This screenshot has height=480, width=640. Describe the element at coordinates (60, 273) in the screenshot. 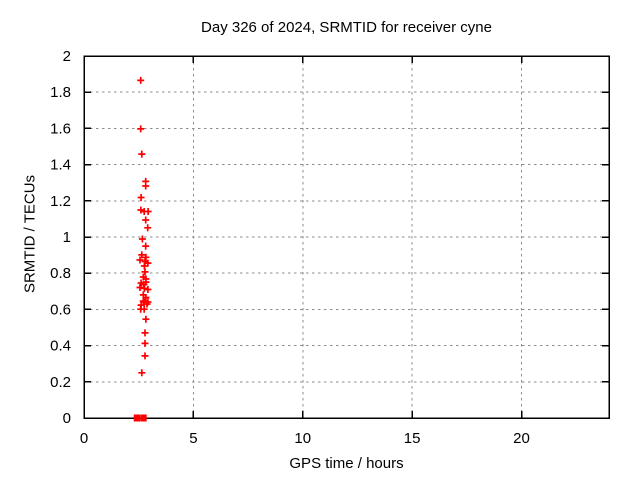

I see `y-axis-tick-label: 0.8` at that location.